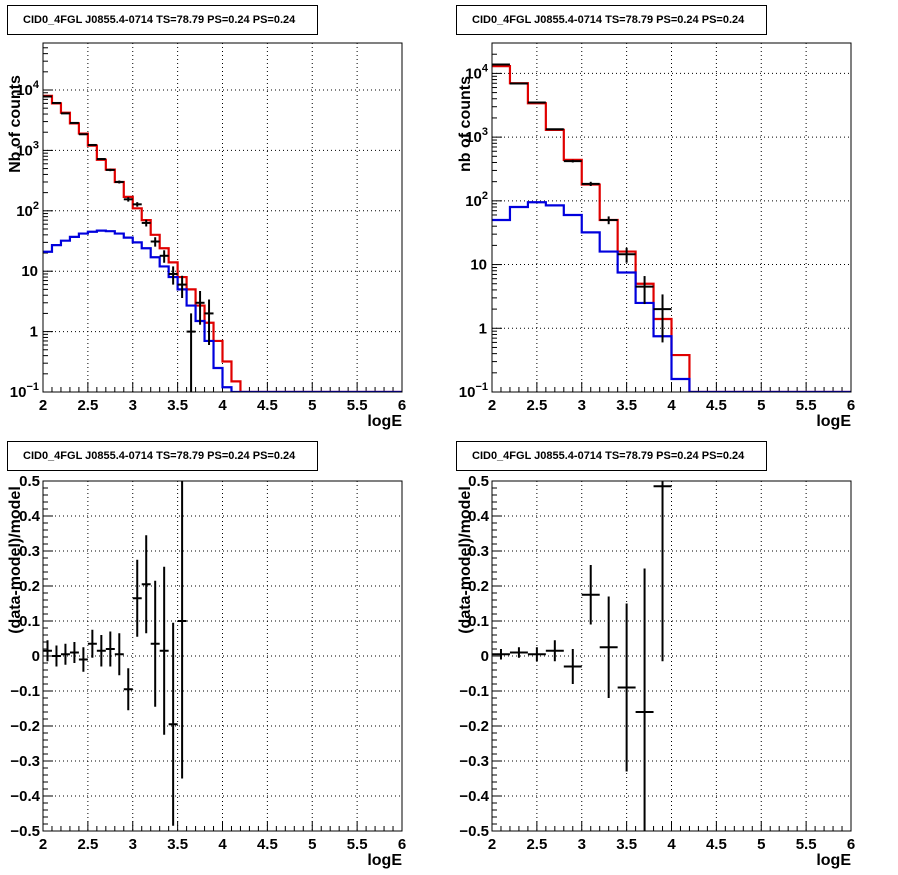 Image resolution: width=898 pixels, height=875 pixels. What do you see at coordinates (465, 124) in the screenshot?
I see `y-axis-label: nb of counts` at bounding box center [465, 124].